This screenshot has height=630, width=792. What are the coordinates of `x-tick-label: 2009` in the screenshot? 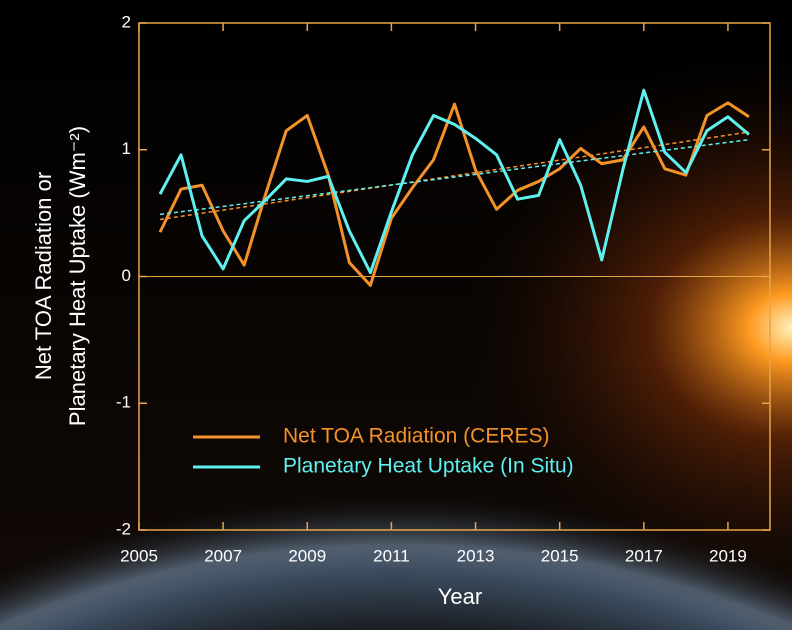 It's located at (307, 555).